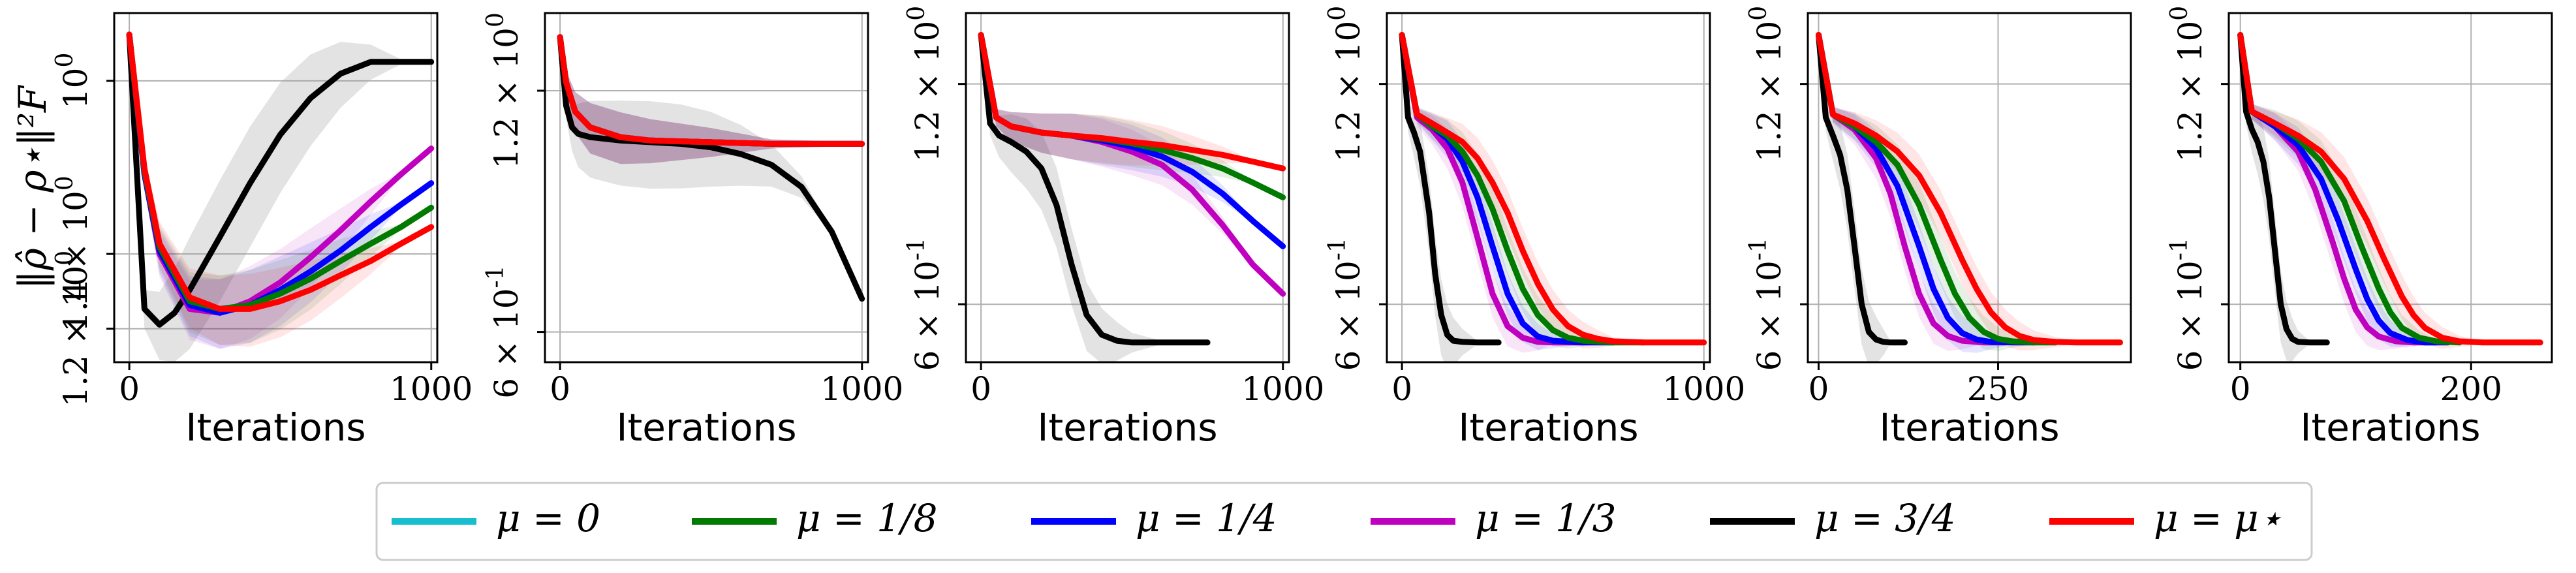  I want to click on x-tick-label: 250, so click(1998, 389).